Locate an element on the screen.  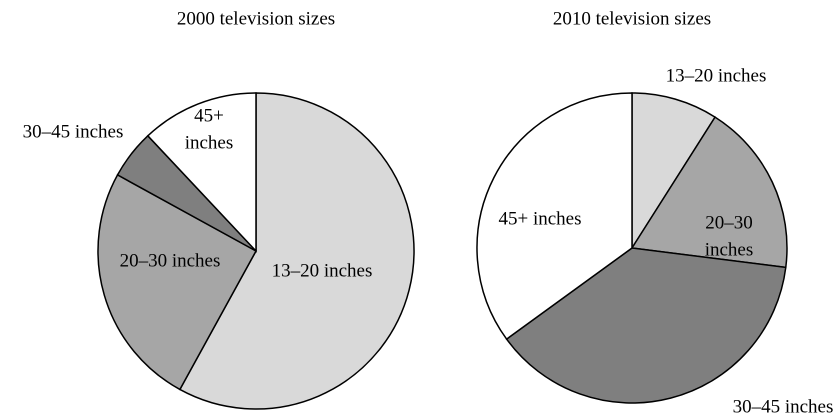
chart-title: 2000 television sizes is located at coordinates (256, 18).